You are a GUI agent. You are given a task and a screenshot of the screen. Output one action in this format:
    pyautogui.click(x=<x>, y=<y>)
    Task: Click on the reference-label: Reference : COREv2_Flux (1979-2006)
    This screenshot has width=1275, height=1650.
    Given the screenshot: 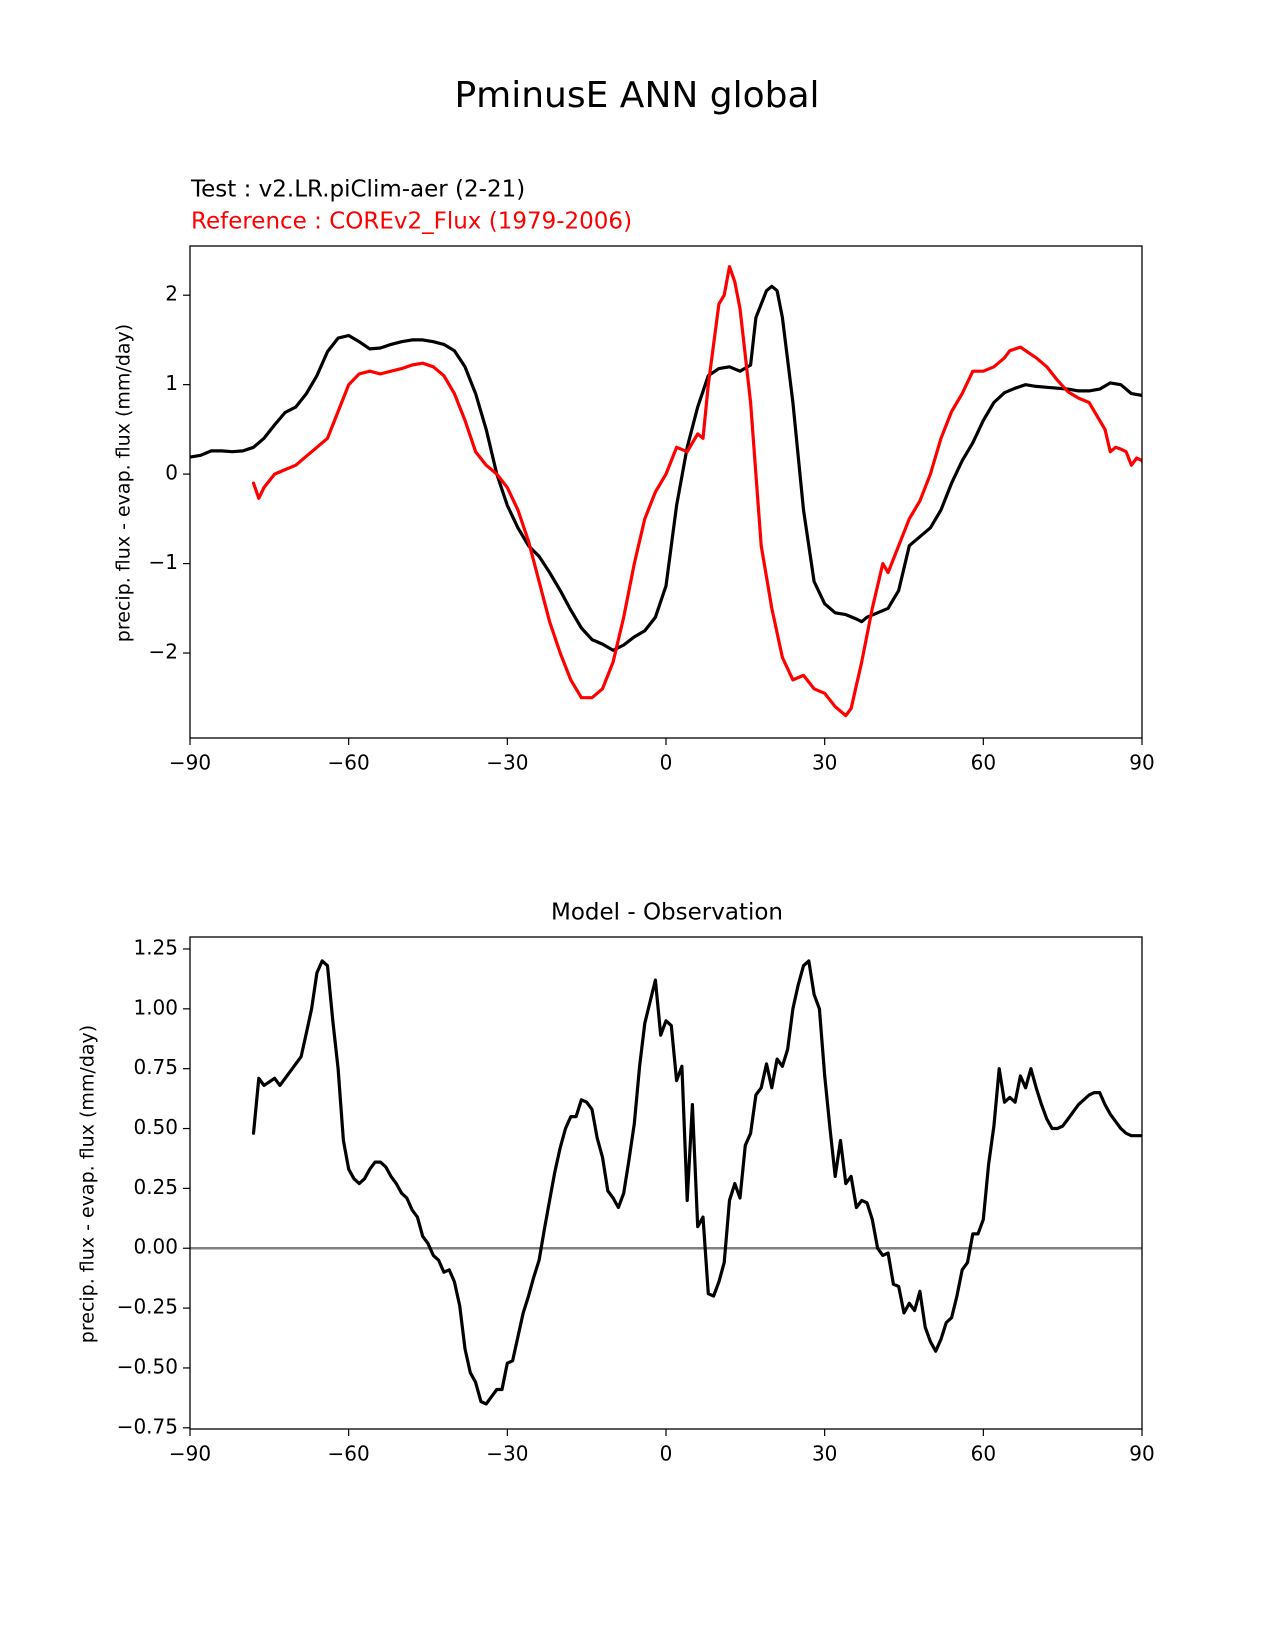 What is the action you would take?
    pyautogui.click(x=411, y=222)
    